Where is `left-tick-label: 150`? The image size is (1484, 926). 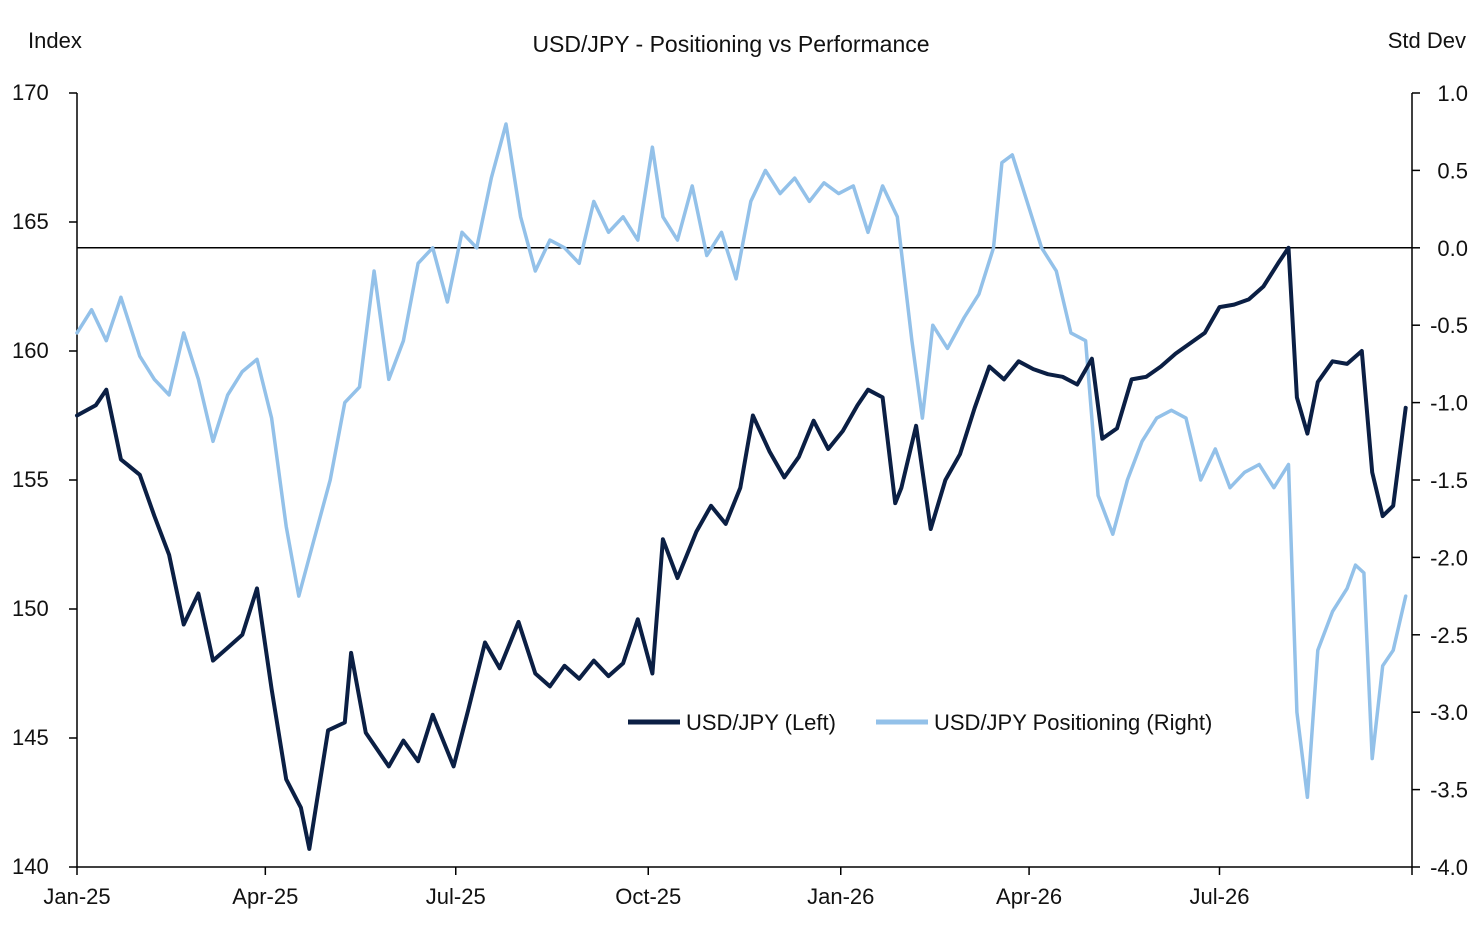
left-tick-label: 150 is located at coordinates (30, 608).